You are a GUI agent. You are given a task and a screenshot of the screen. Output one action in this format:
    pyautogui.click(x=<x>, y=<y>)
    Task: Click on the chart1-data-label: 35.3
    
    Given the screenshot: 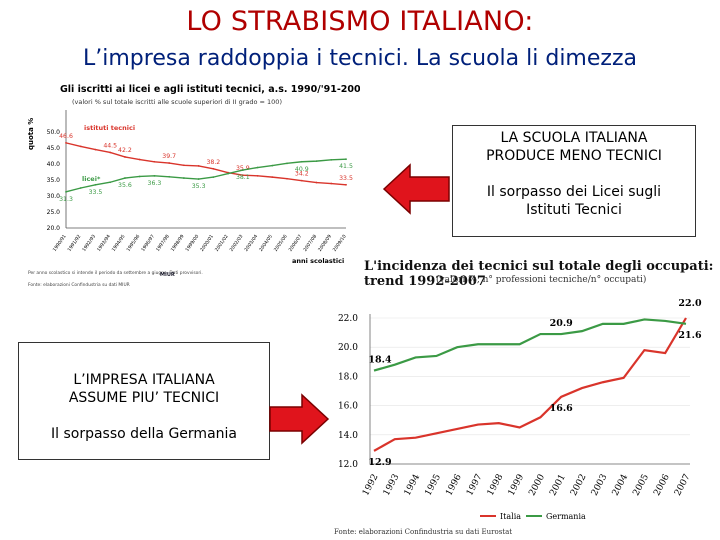 What is the action you would take?
    pyautogui.click(x=199, y=186)
    